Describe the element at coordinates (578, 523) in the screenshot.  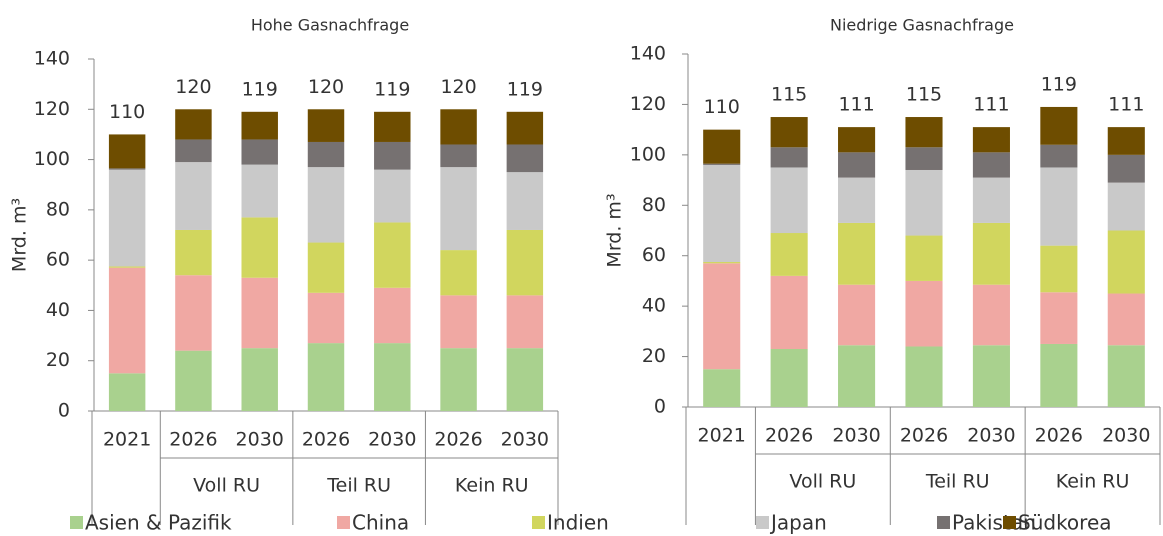
I see `legend-label: Indien` at that location.